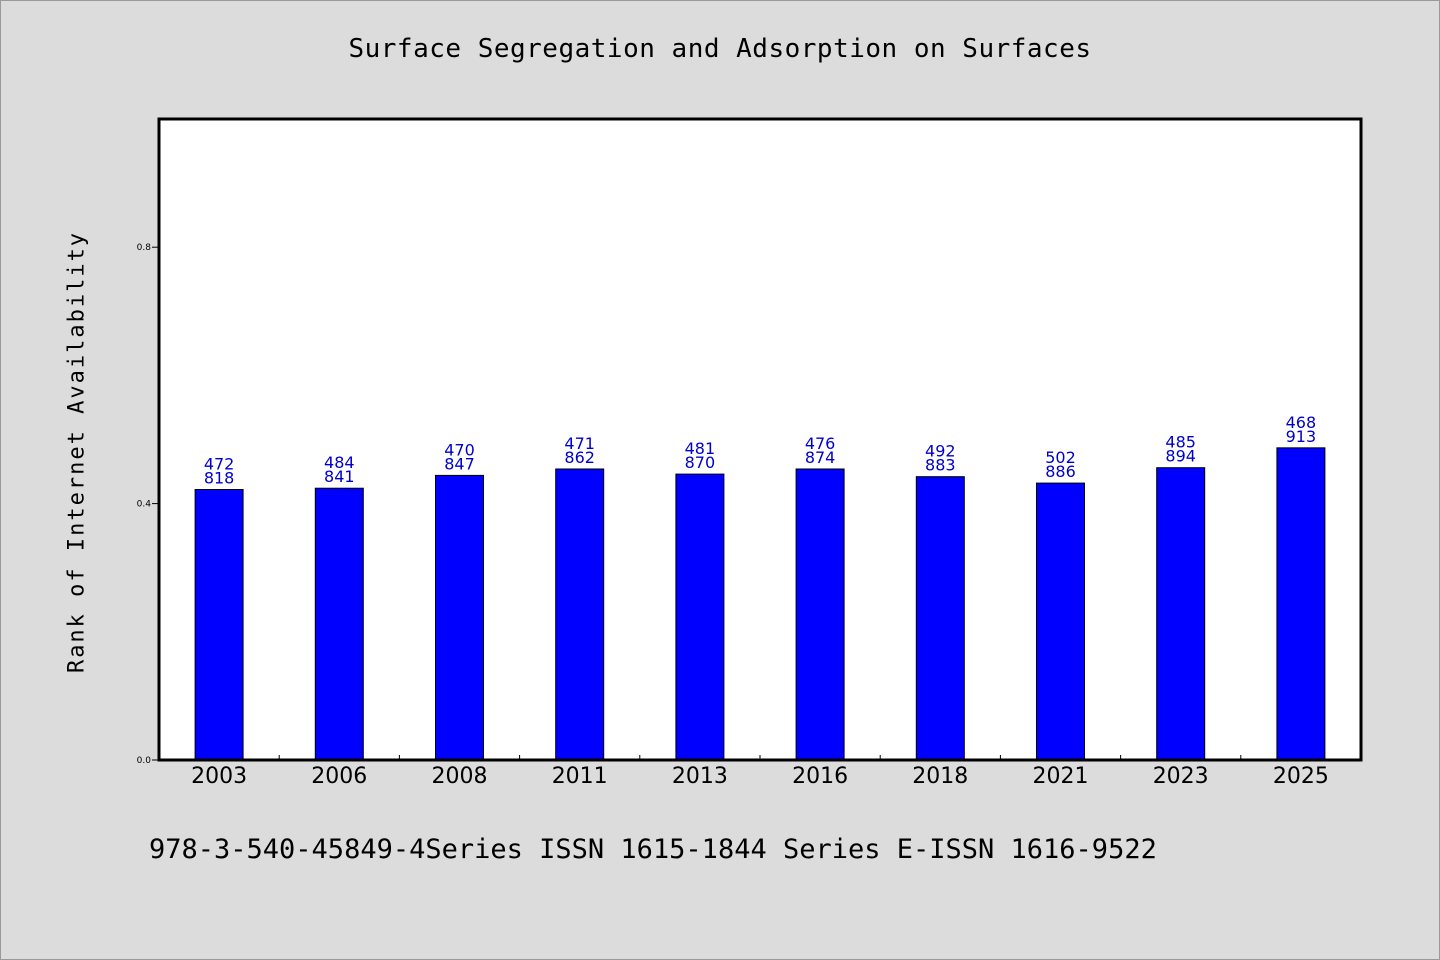 This screenshot has height=960, width=1440. What do you see at coordinates (219, 624) in the screenshot?
I see `bar-2003` at bounding box center [219, 624].